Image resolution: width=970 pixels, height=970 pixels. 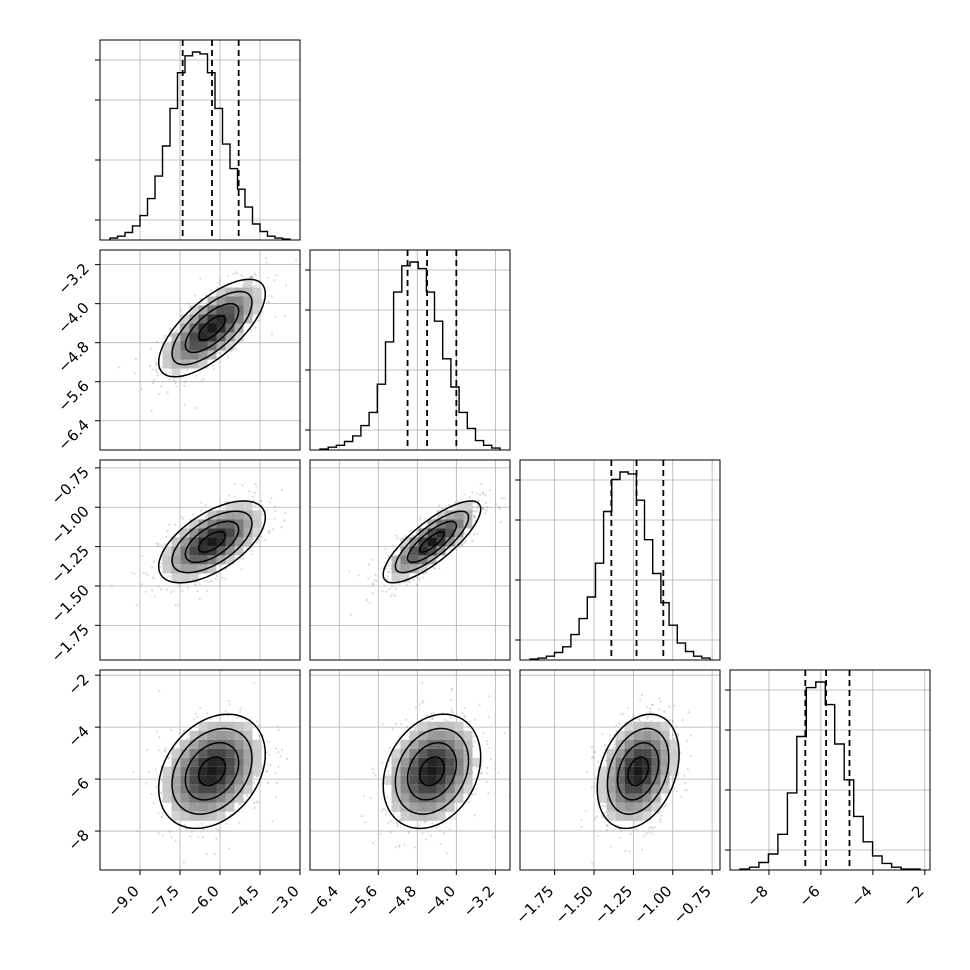 I want to click on contour-line, so click(x=432, y=541).